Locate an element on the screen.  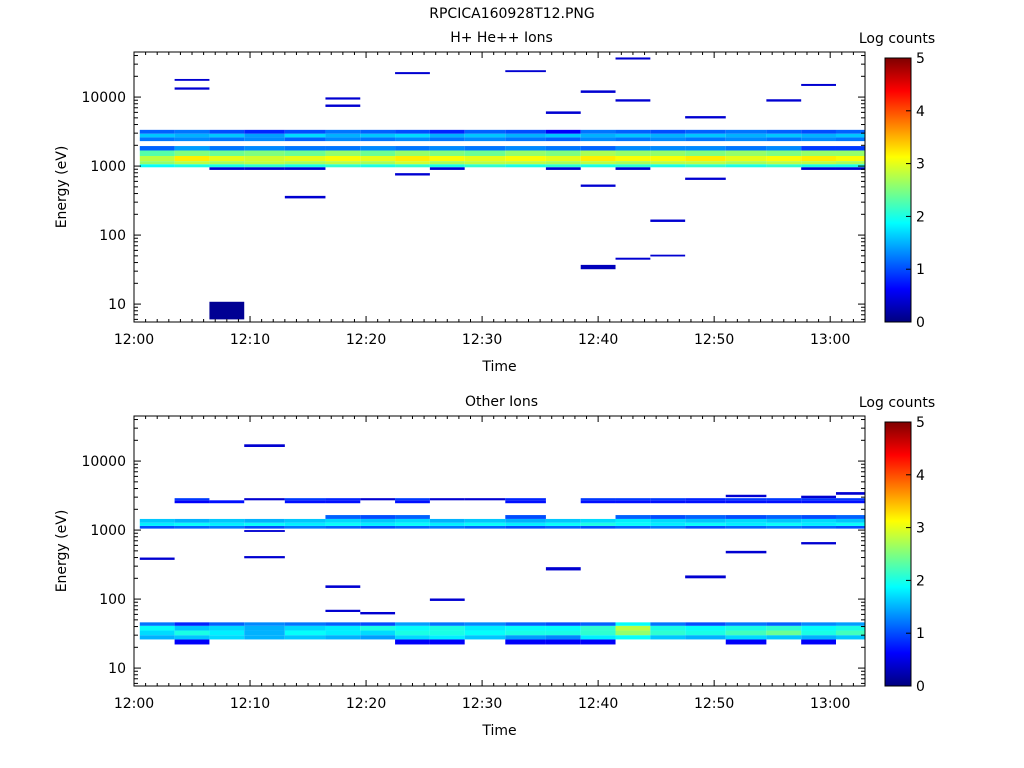
colorbar-label: Log counts is located at coordinates (897, 39).